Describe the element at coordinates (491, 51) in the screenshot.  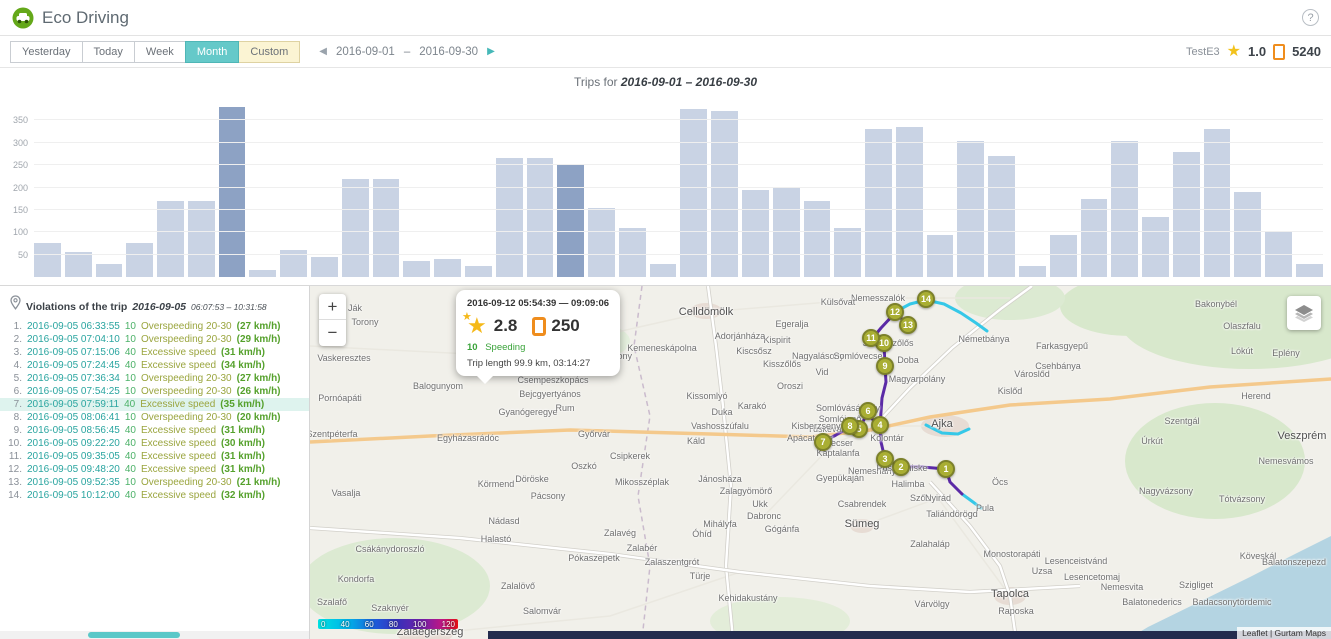
I see `next-period-arrow-icon: ▶` at that location.